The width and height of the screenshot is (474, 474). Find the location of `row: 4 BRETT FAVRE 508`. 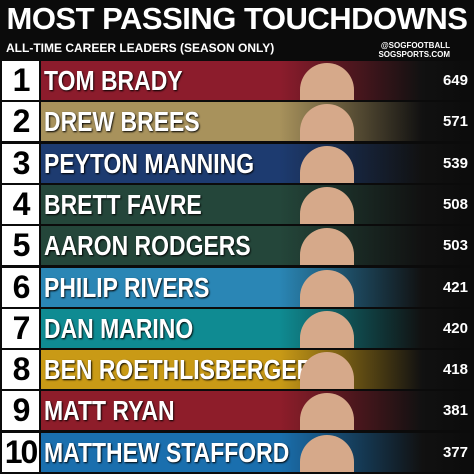

row: 4 BRETT FAVRE 508 is located at coordinates (237, 204).